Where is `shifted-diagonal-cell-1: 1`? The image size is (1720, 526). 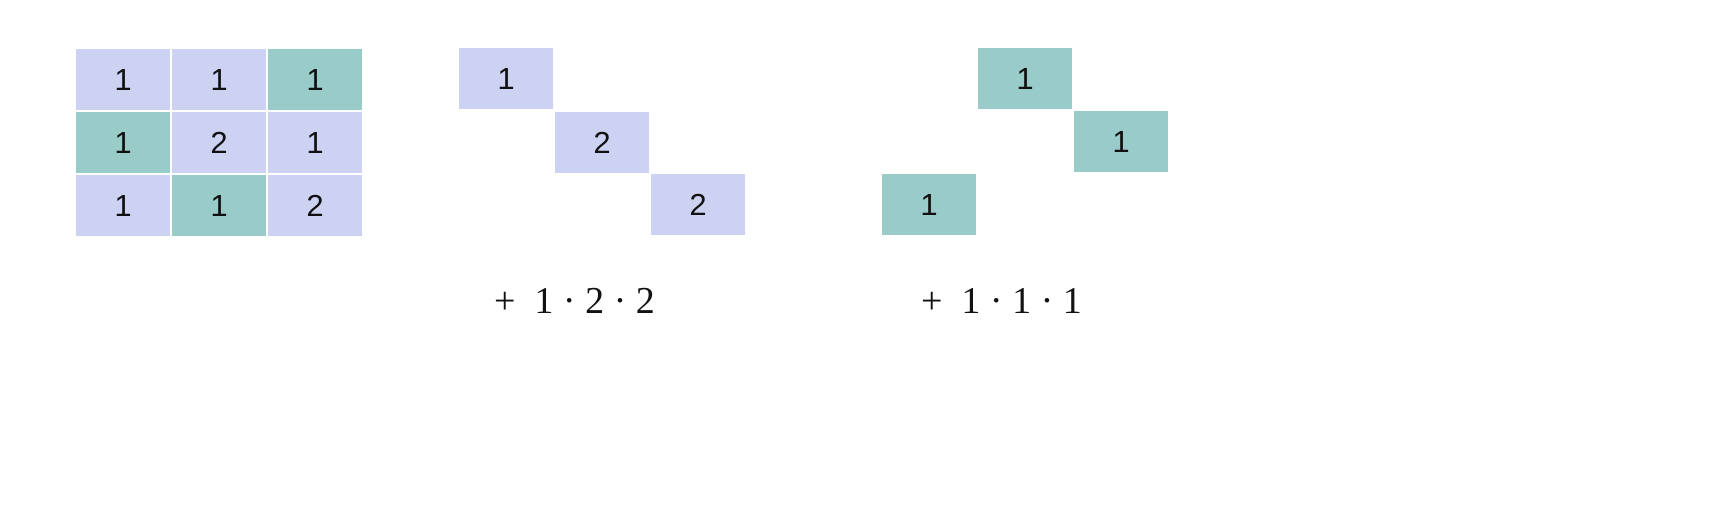 shifted-diagonal-cell-1: 1 is located at coordinates (1121, 141).